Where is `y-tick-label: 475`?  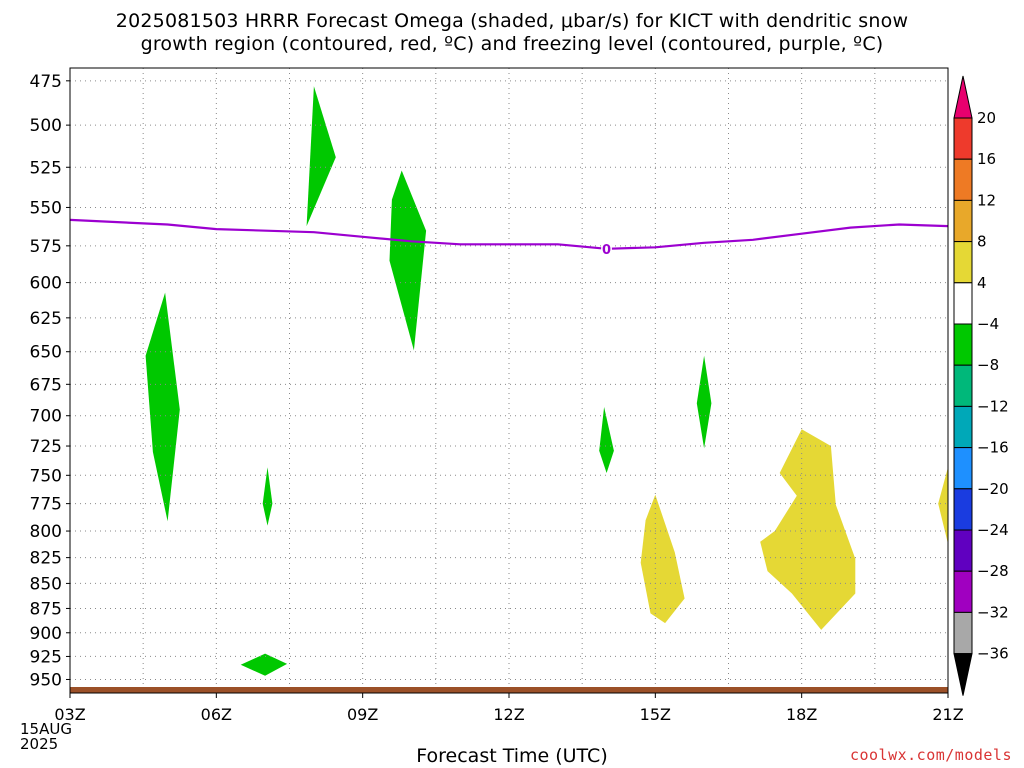 y-tick-label: 475 is located at coordinates (46, 82).